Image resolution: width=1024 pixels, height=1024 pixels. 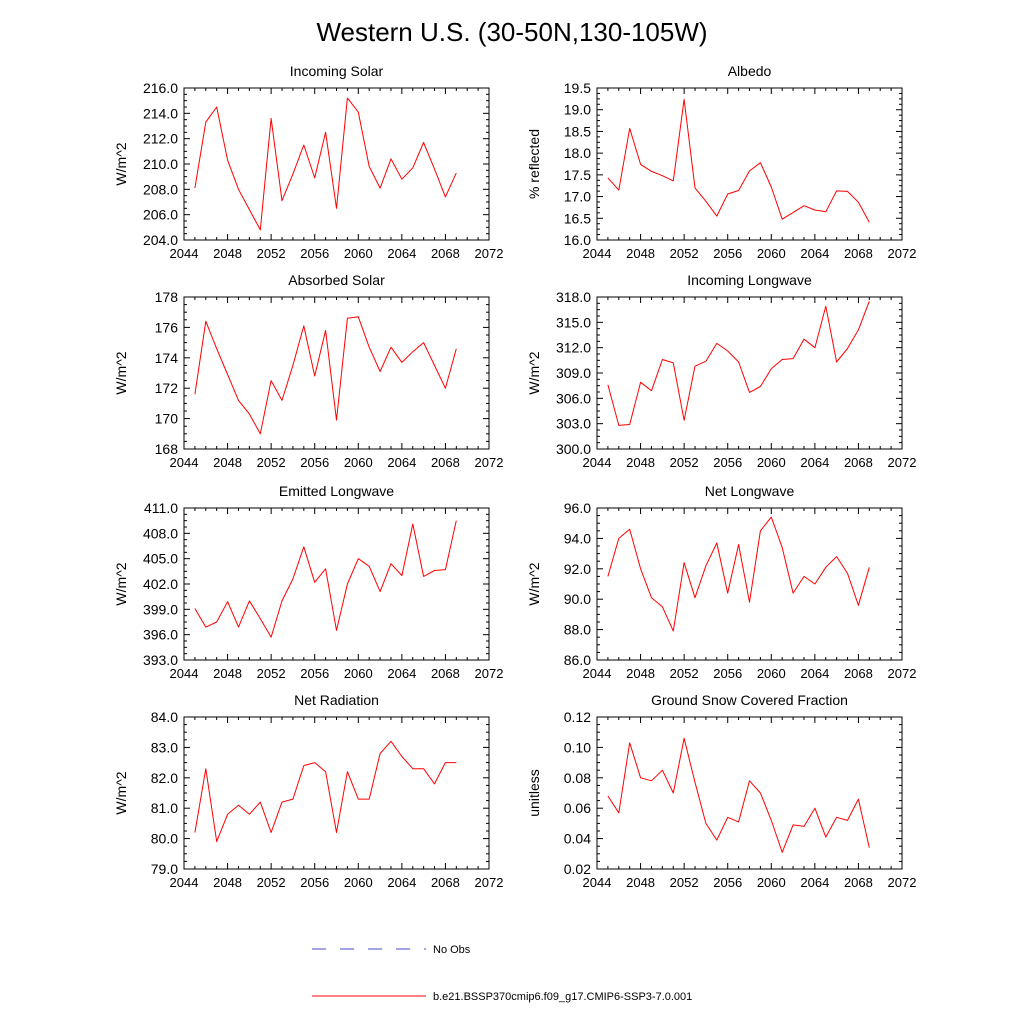 I want to click on y-axis-label-albedo: % reflected, so click(x=534, y=164).